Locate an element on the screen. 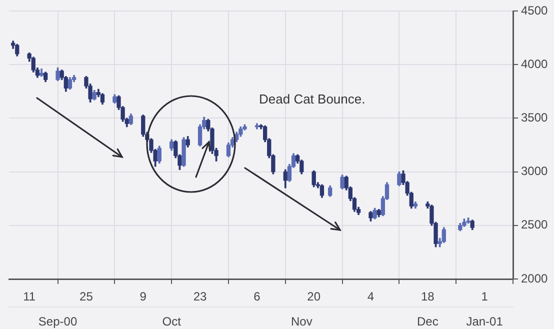  x-tick-label: 20 is located at coordinates (314, 297).